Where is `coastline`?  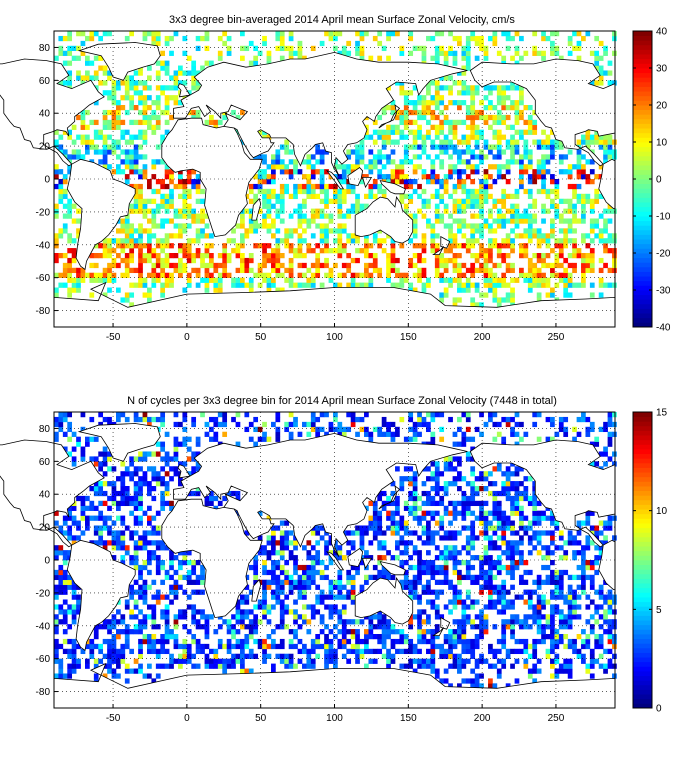
coastline is located at coordinates (52, 112).